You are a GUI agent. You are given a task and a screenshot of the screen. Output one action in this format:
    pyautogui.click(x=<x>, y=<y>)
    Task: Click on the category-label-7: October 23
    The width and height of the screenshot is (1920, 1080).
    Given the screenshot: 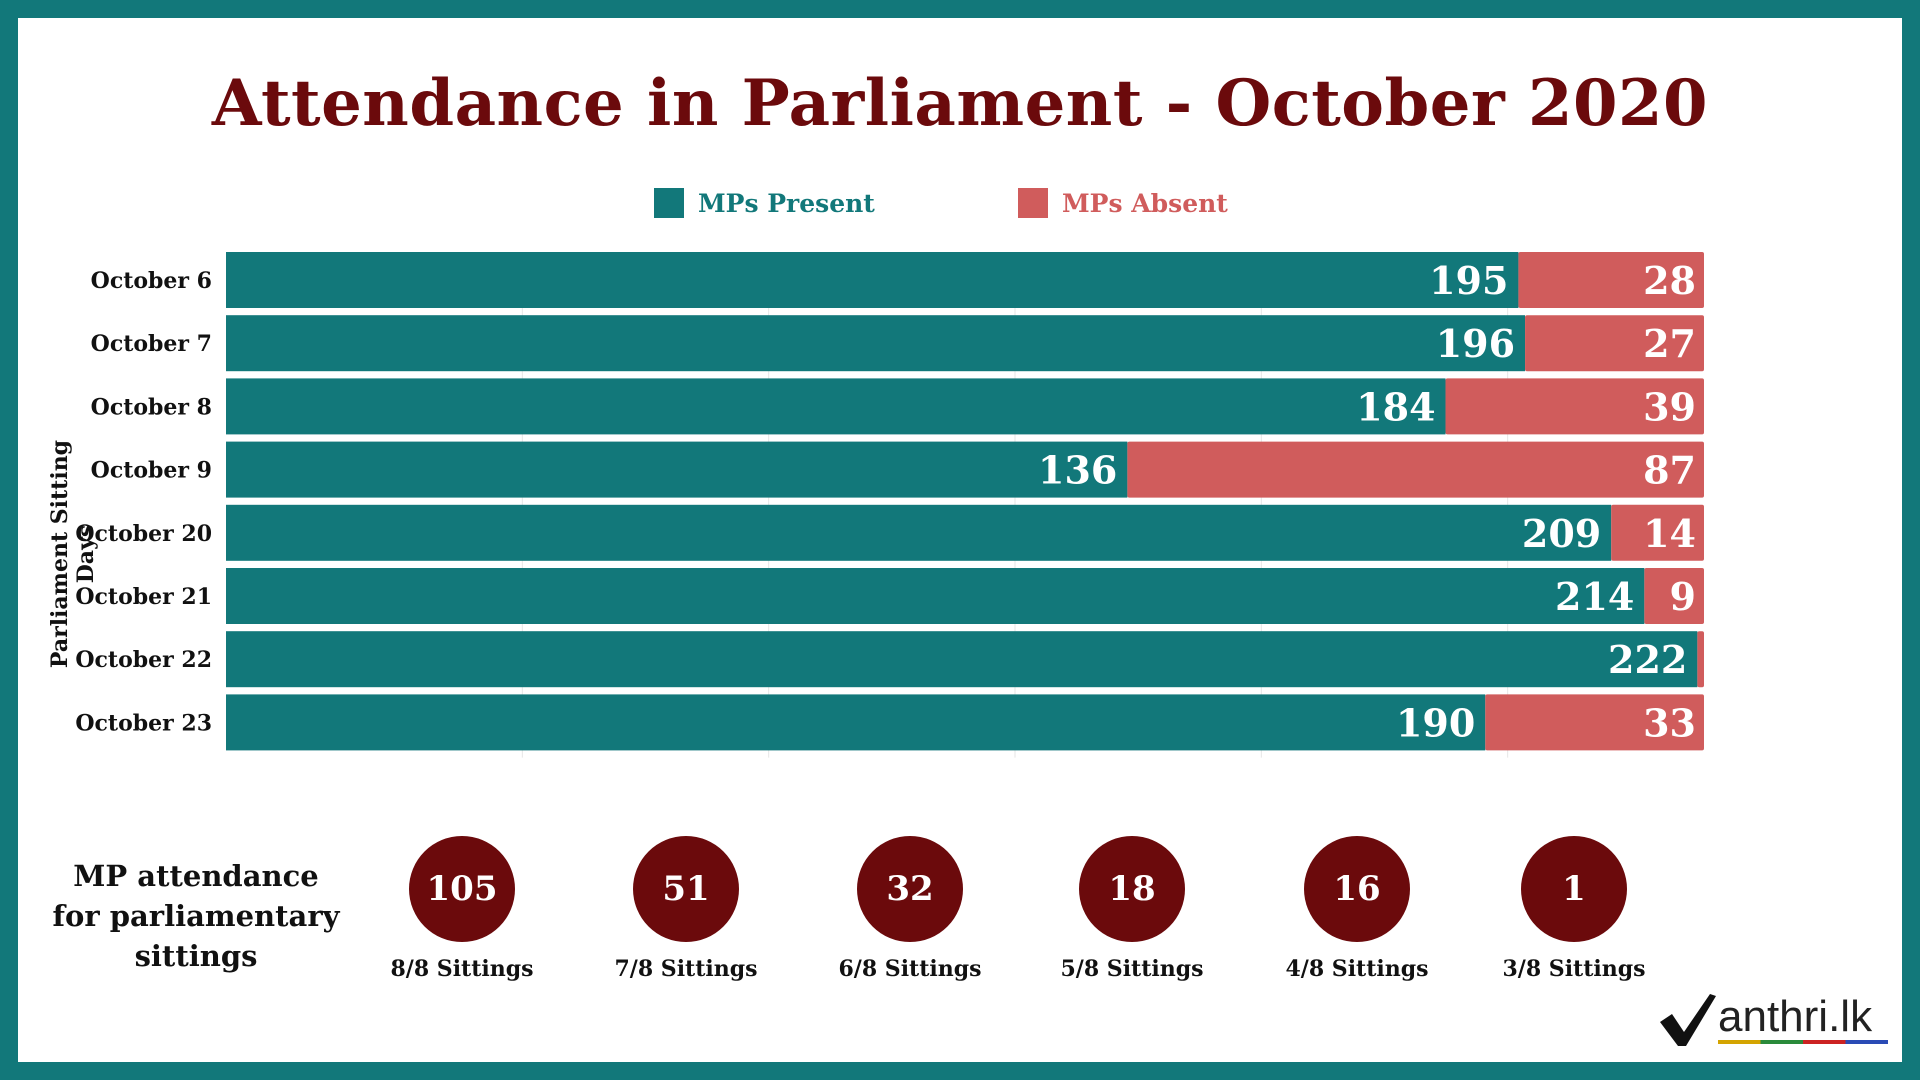 What is the action you would take?
    pyautogui.click(x=143, y=723)
    